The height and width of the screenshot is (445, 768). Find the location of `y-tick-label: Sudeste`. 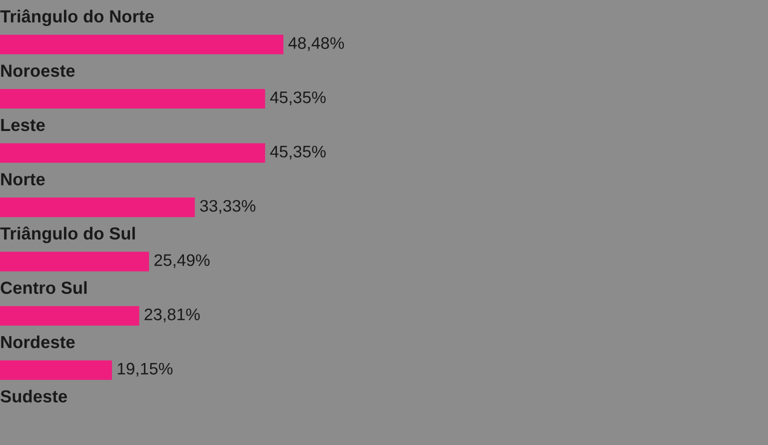

y-tick-label: Sudeste is located at coordinates (33, 396).